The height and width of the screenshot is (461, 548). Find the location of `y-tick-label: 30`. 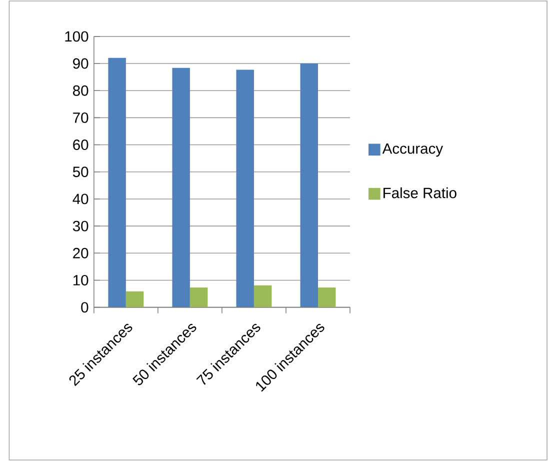

y-tick-label: 30 is located at coordinates (80, 226).